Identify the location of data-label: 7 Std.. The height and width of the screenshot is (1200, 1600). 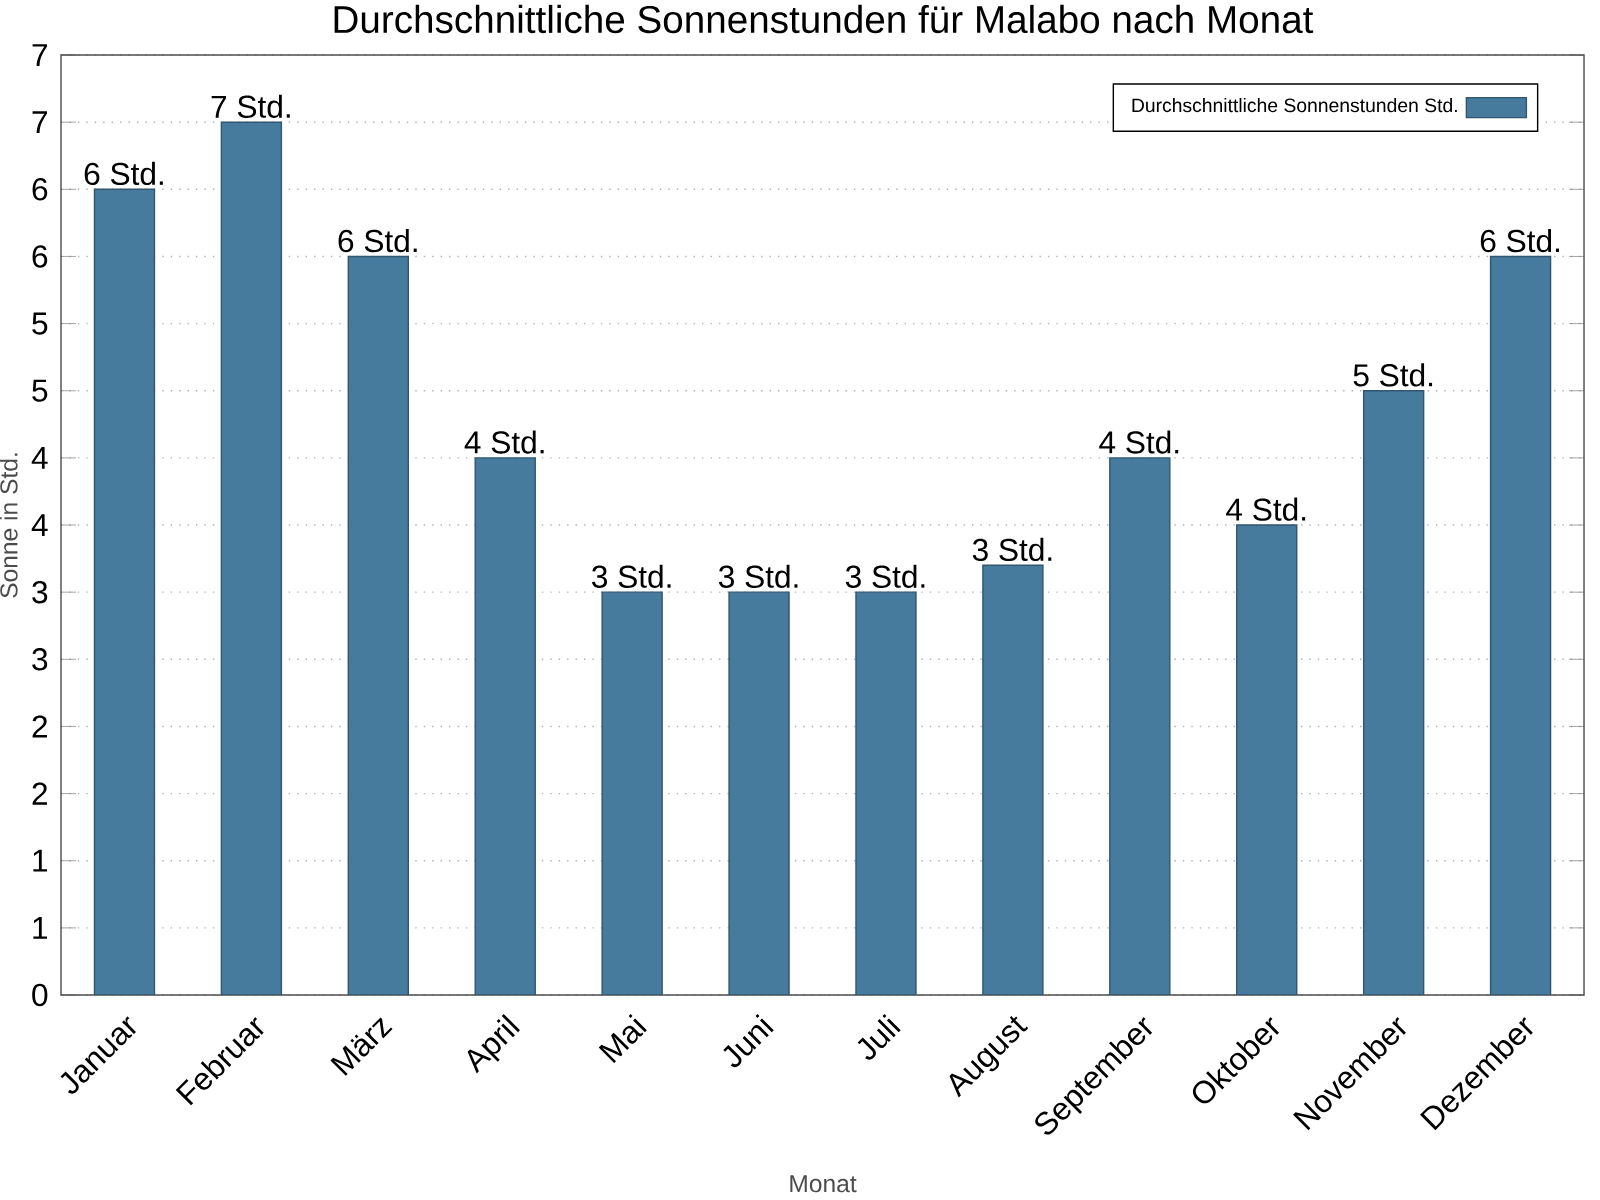
(250, 106).